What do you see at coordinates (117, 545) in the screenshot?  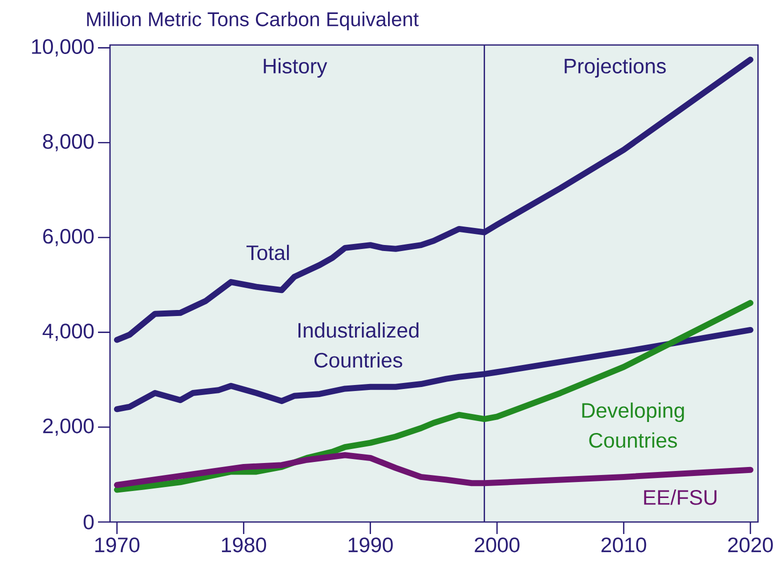 I see `x-tick-label: 1970` at bounding box center [117, 545].